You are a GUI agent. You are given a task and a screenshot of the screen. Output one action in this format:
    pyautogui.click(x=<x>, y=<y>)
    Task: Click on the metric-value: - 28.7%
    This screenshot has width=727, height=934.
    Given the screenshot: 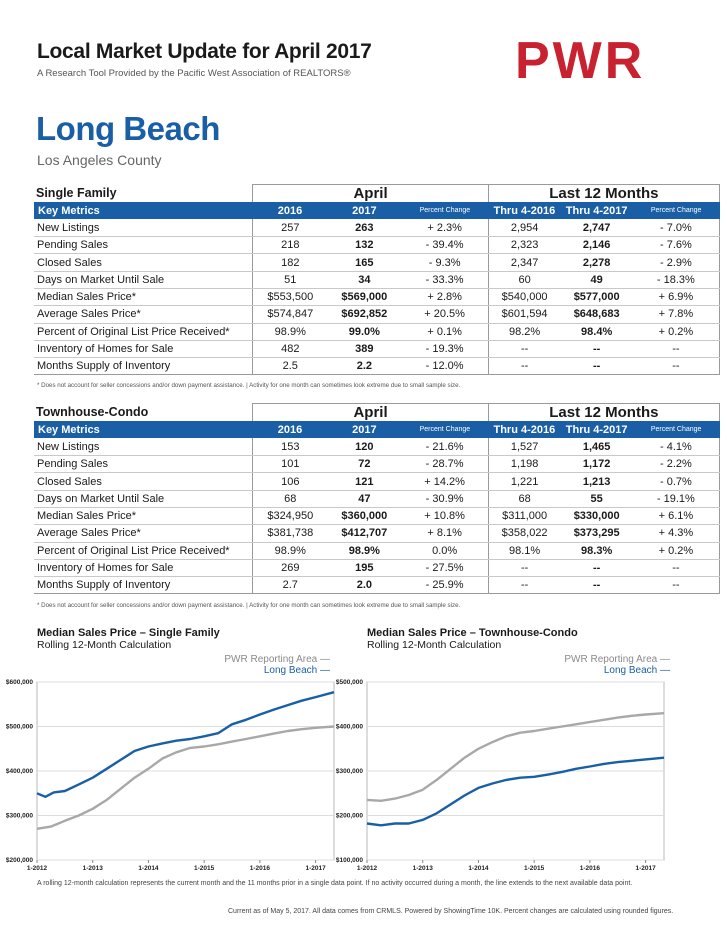 What is the action you would take?
    pyautogui.click(x=445, y=464)
    